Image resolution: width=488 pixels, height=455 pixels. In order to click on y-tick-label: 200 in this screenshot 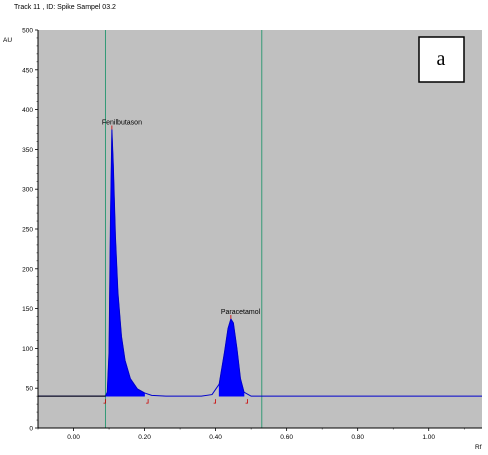, I will do `click(27, 269)`.